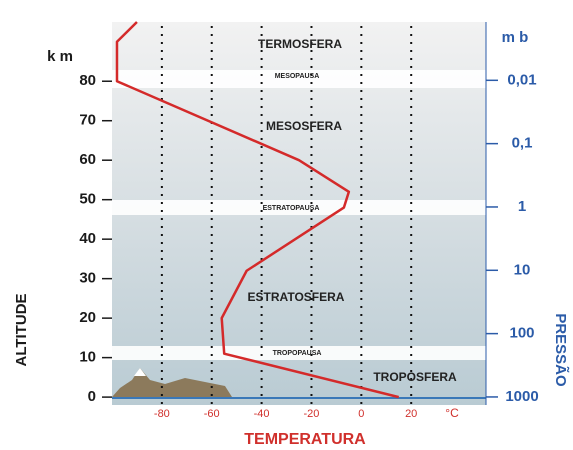 This screenshot has width=573, height=450. I want to click on y-tick-label: 0, so click(92, 396).